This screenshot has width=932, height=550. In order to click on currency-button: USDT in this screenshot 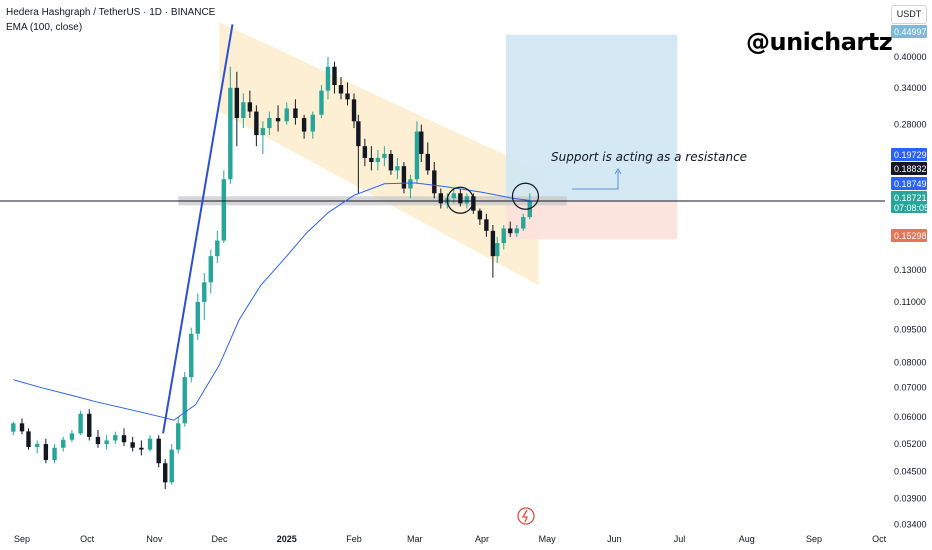, I will do `click(909, 14)`.